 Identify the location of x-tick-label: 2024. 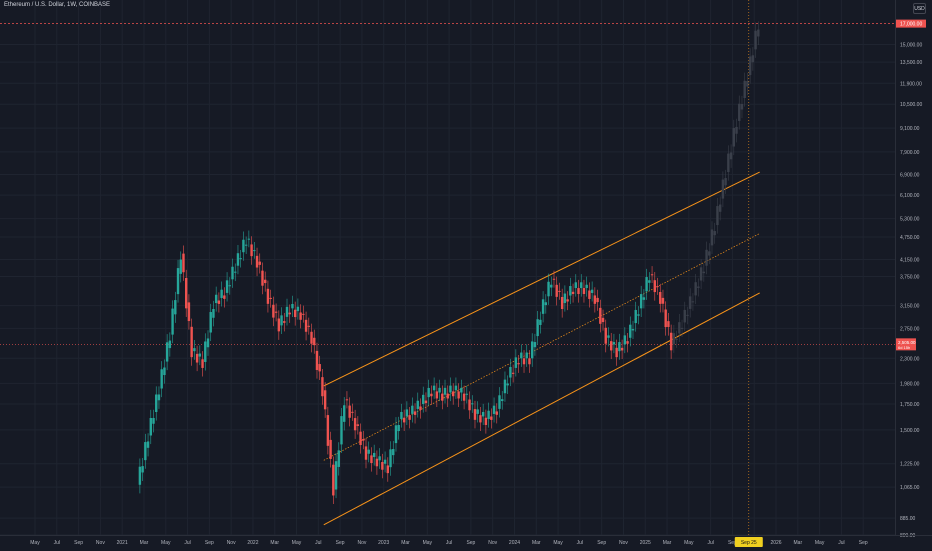
(514, 543).